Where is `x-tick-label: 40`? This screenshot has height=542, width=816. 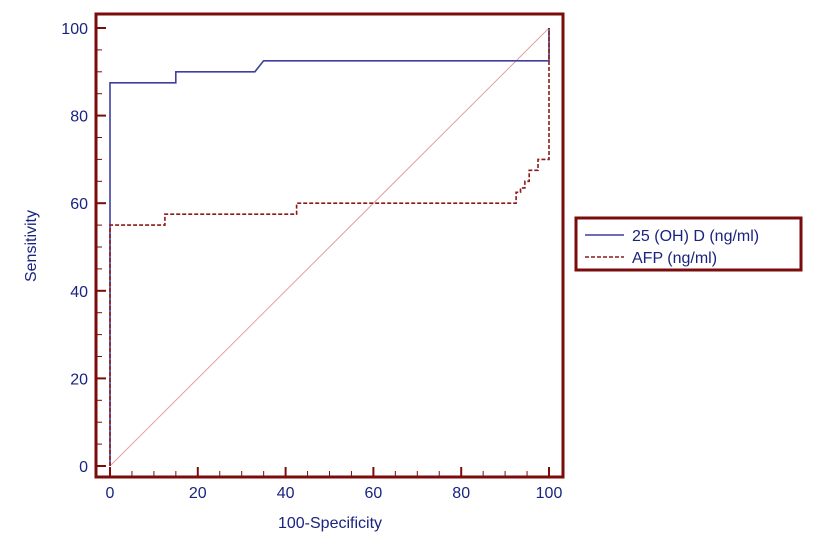
x-tick-label: 40 is located at coordinates (286, 493).